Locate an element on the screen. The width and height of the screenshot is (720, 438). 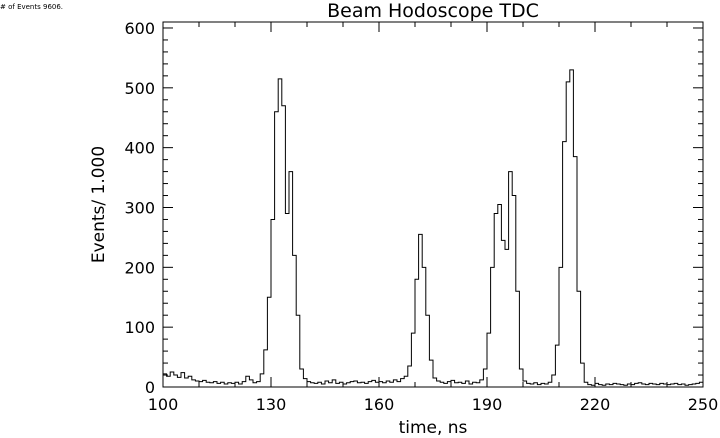
x-tick-label: 220 is located at coordinates (595, 404).